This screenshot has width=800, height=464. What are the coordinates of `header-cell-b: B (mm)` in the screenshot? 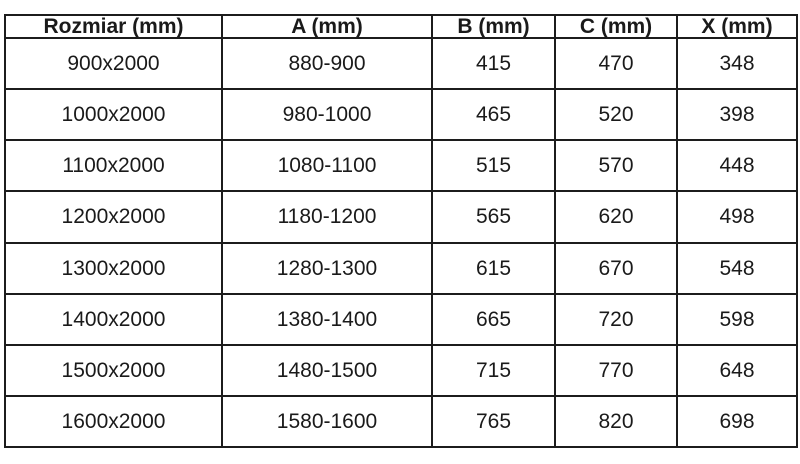 It's located at (493, 26).